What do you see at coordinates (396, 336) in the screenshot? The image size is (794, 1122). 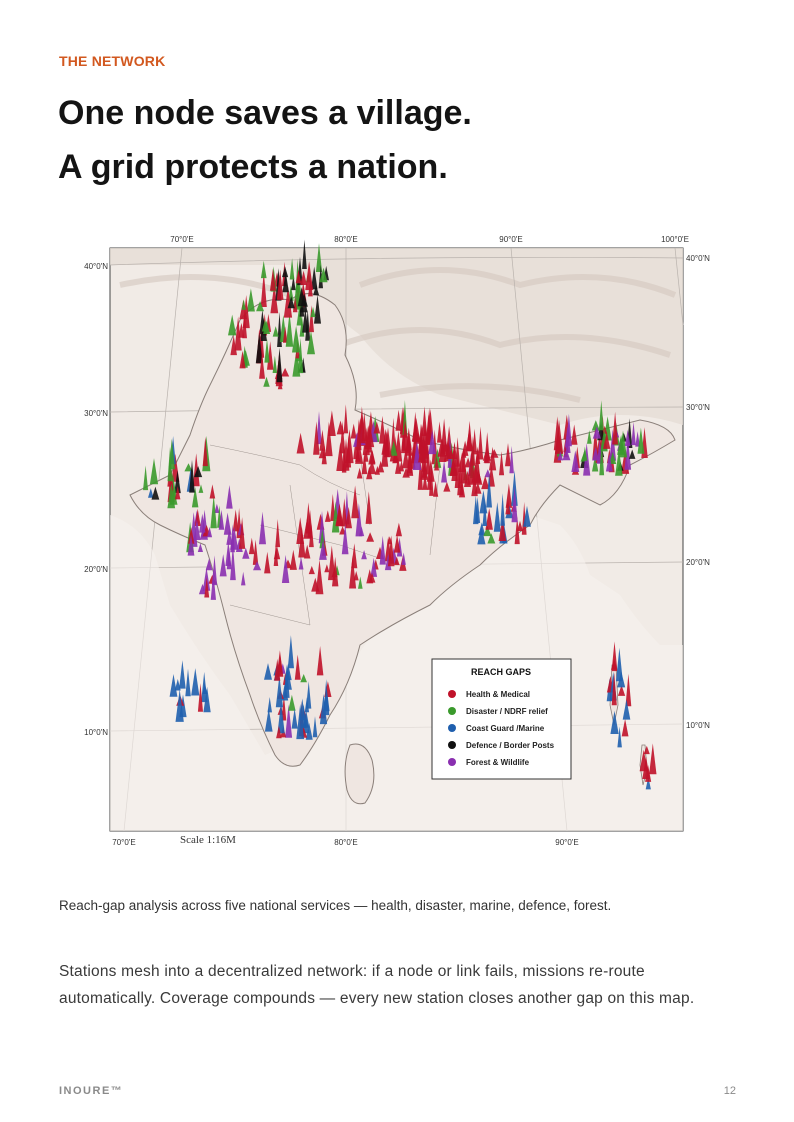 I see `terrain-himalaya` at bounding box center [396, 336].